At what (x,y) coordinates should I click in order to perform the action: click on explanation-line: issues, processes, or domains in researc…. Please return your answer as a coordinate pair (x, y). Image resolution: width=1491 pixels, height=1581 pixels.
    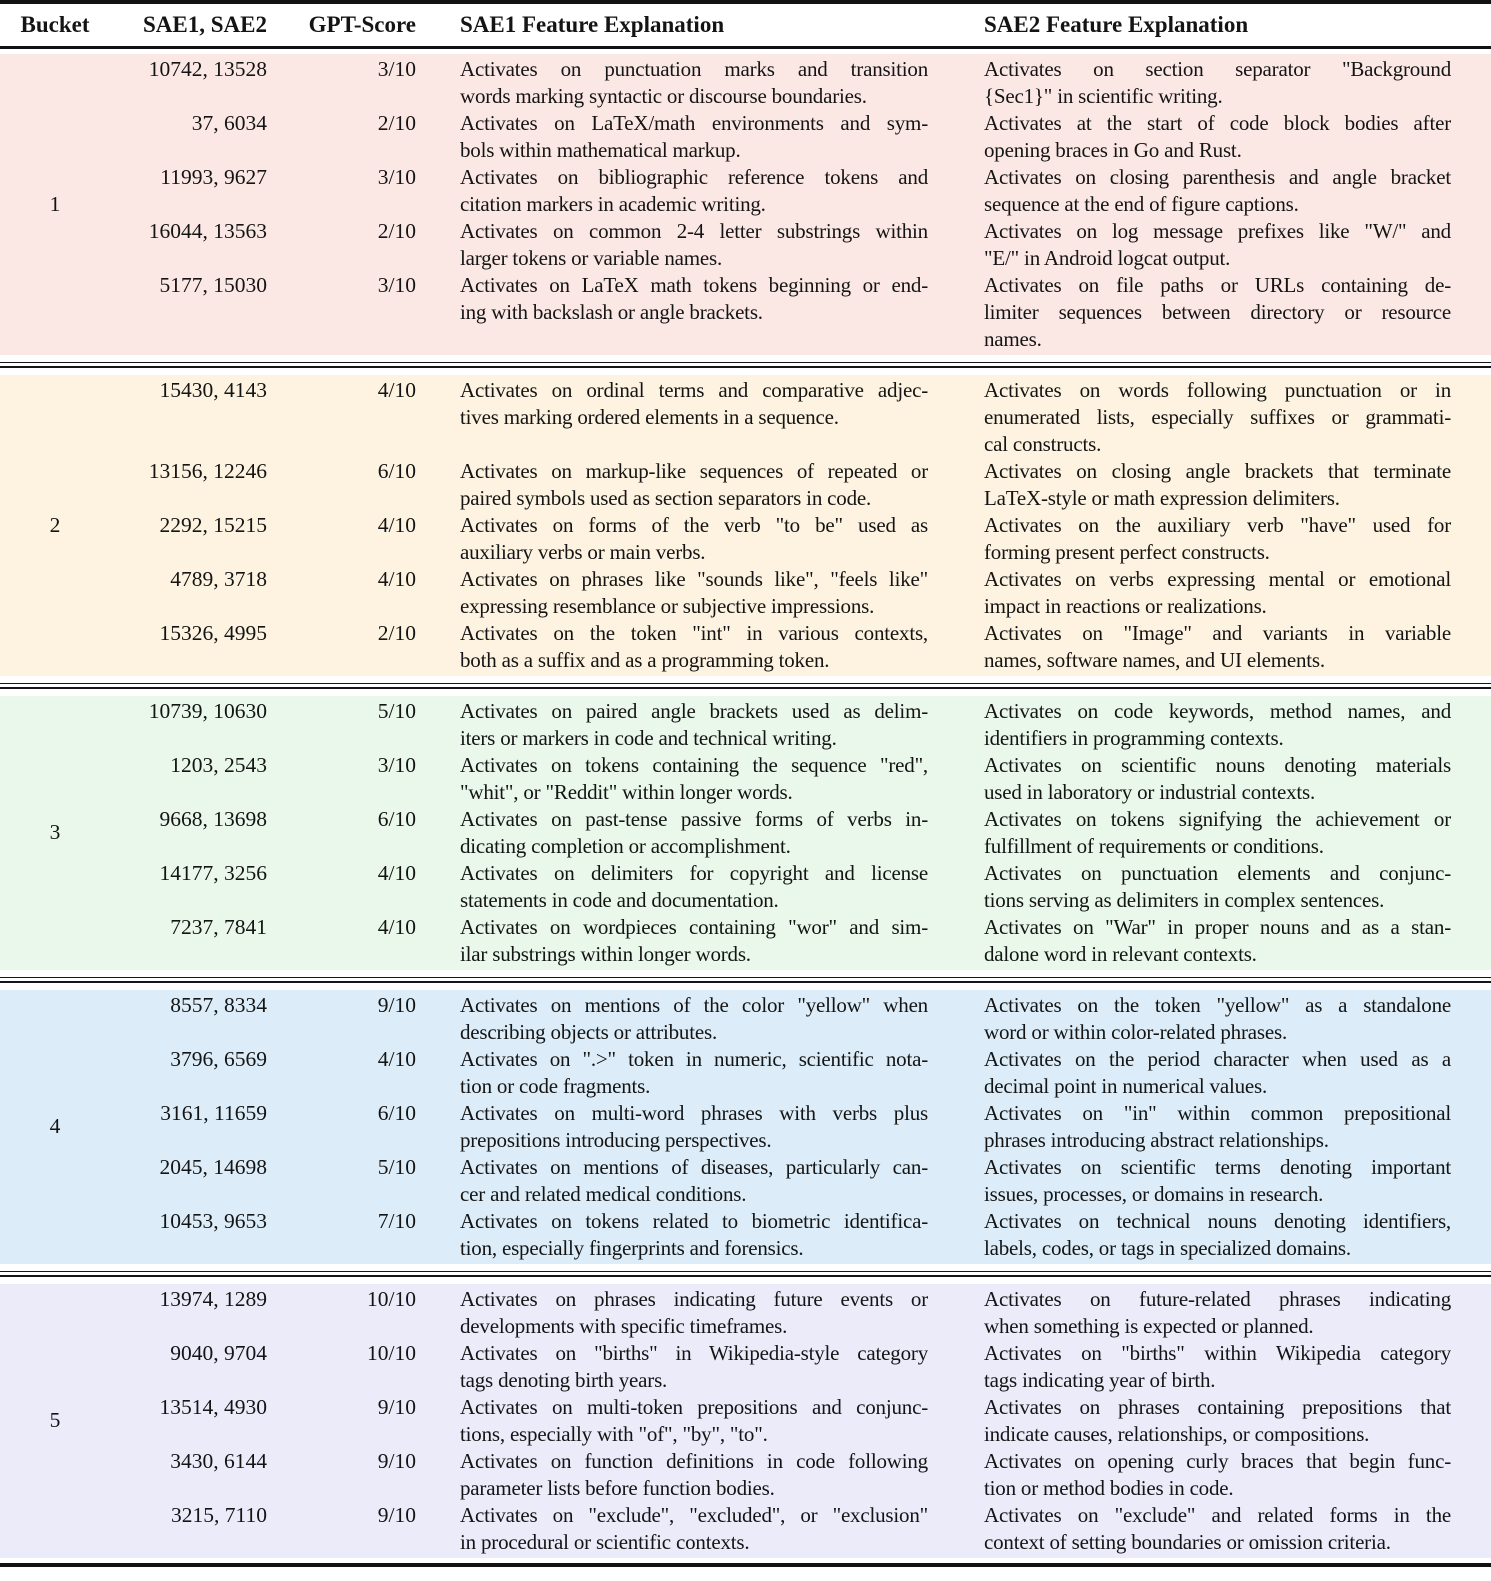
    Looking at the image, I should click on (1154, 1193).